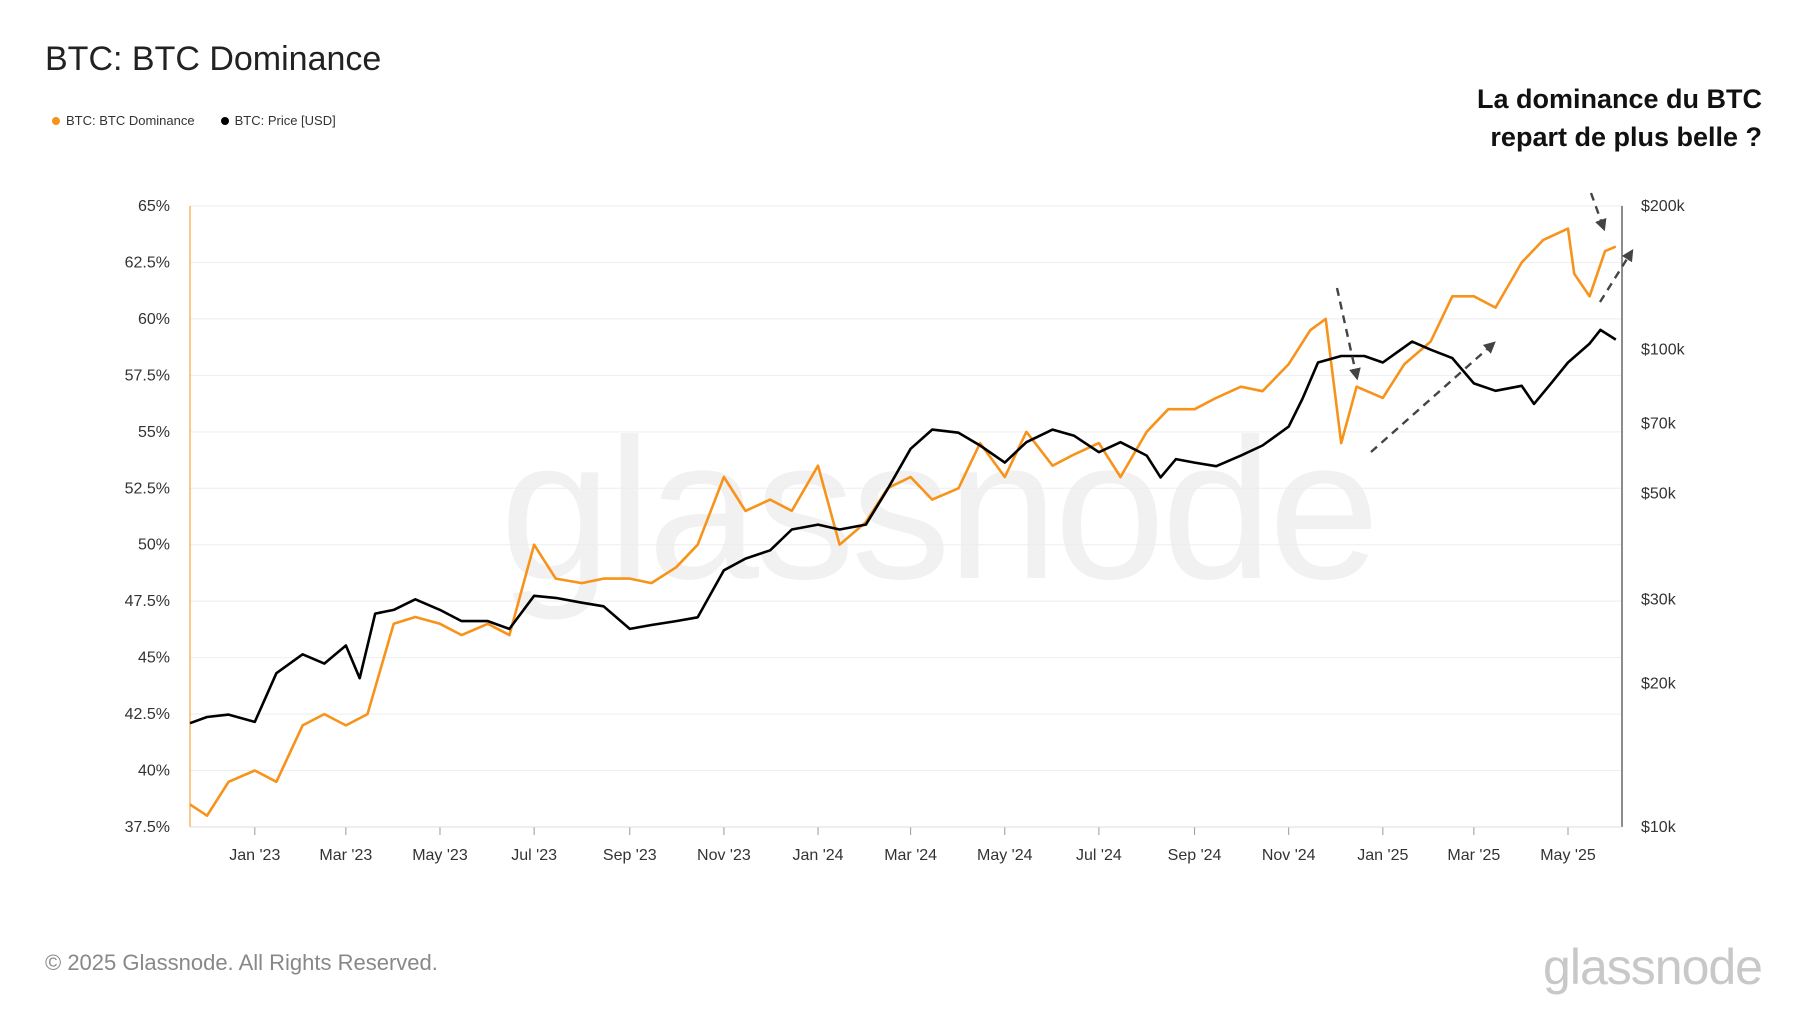 This screenshot has height=1013, width=1800. What do you see at coordinates (213, 59) in the screenshot?
I see `chart-title: BTC: BTC Dominance` at bounding box center [213, 59].